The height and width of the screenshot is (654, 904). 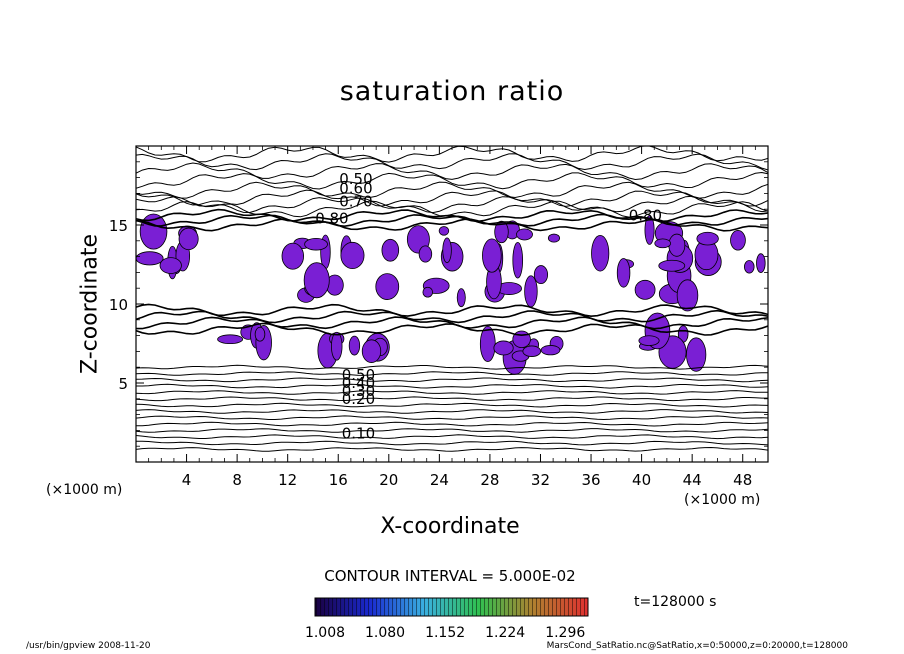 I want to click on z-tick-label: 15, so click(x=118, y=226).